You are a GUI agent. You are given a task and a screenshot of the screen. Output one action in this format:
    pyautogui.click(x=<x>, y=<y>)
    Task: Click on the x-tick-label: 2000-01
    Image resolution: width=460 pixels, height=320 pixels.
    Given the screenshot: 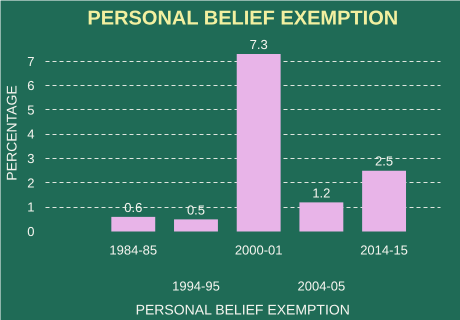 What is the action you would take?
    pyautogui.click(x=258, y=250)
    